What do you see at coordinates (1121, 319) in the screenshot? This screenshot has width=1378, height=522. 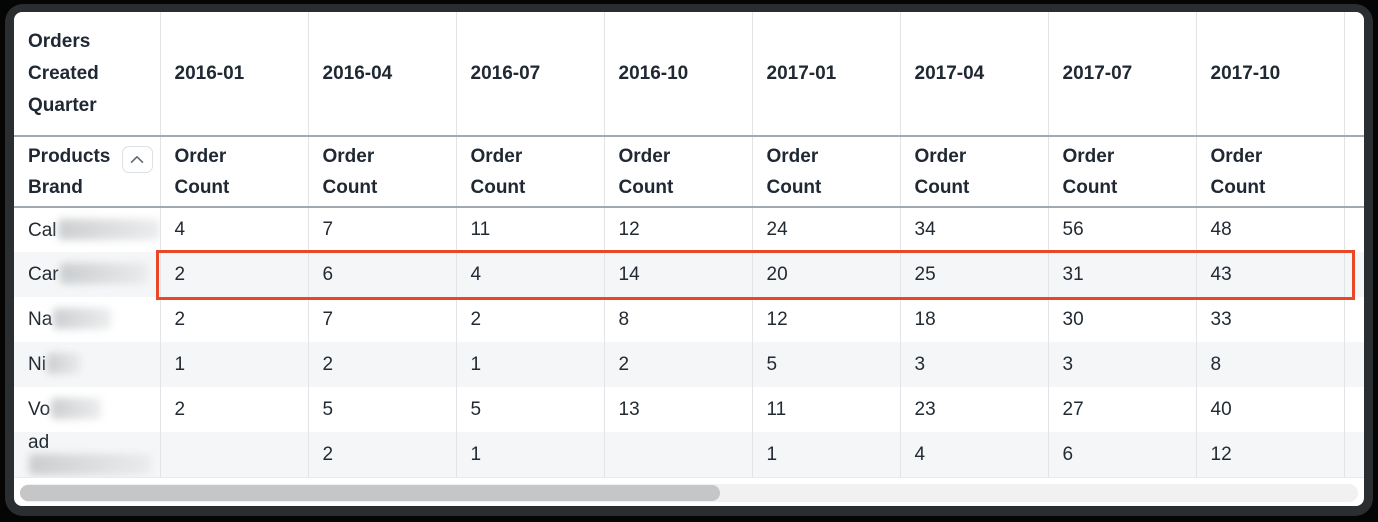 I see `value-cell: 30` at bounding box center [1121, 319].